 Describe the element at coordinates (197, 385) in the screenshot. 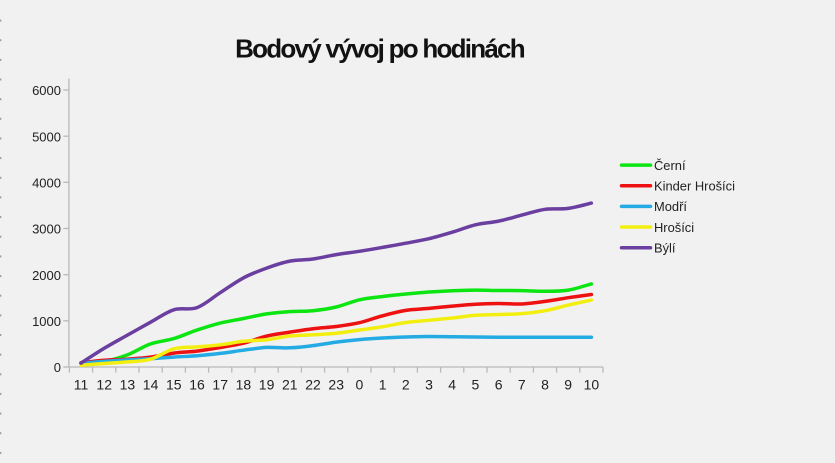

I see `svg-text: 16` at that location.